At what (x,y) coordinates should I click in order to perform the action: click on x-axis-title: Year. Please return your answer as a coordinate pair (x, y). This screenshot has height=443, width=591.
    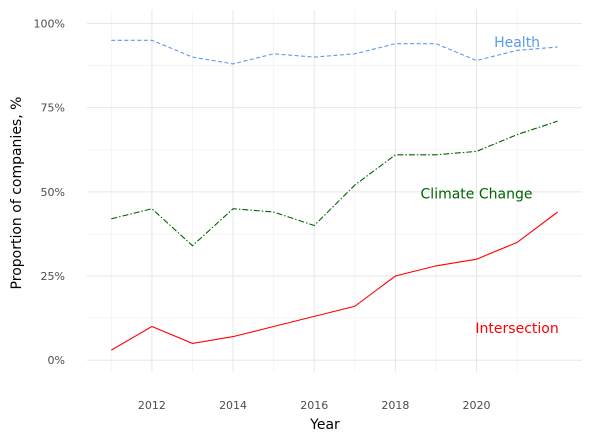
    Looking at the image, I should click on (324, 425).